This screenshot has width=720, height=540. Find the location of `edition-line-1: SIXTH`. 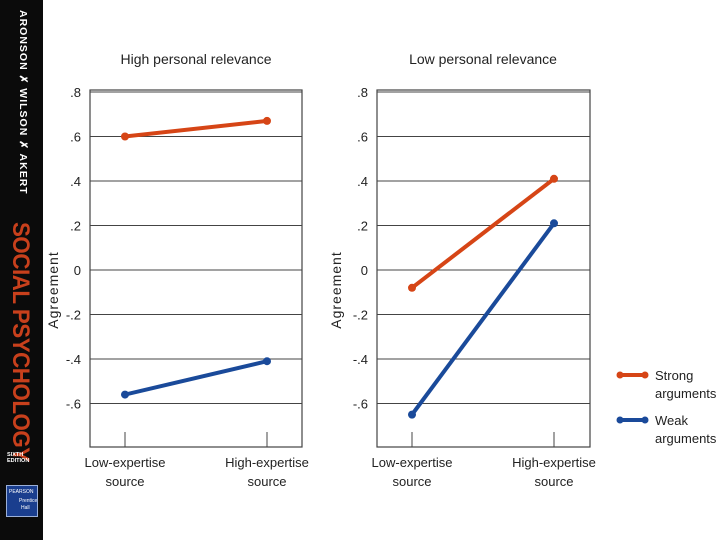

edition-line-1: SIXTH is located at coordinates (15, 455).